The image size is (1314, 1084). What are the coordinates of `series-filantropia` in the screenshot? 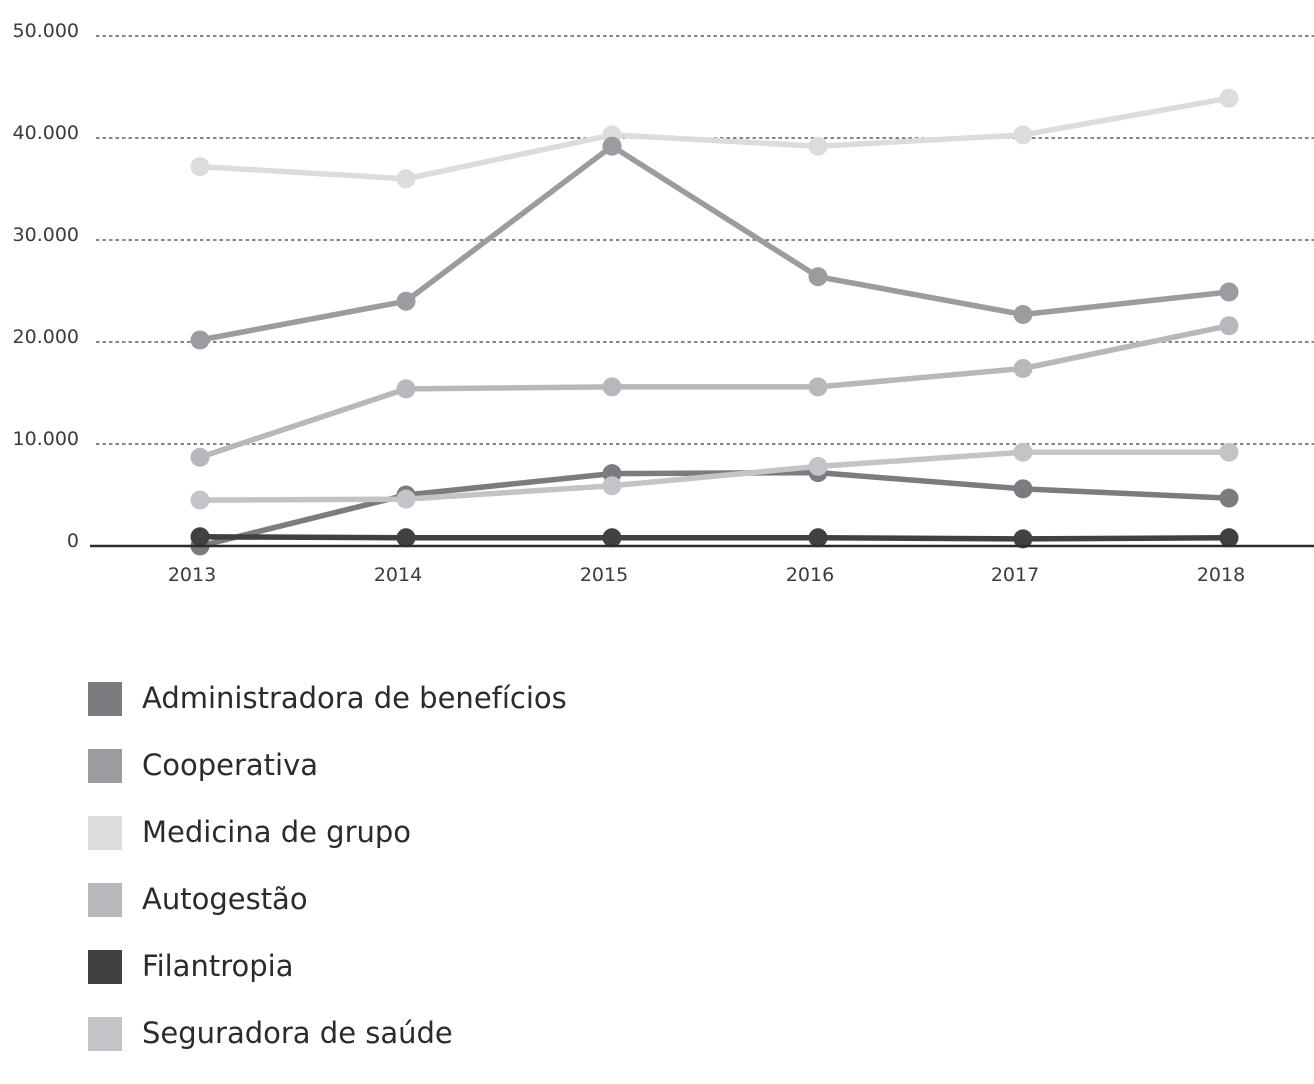 It's located at (714, 538).